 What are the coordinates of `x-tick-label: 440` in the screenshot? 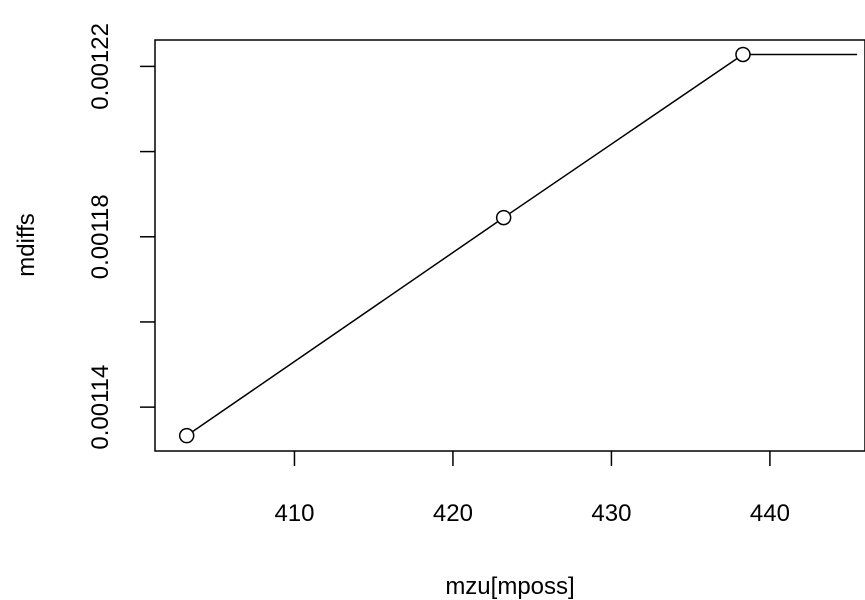 It's located at (770, 513).